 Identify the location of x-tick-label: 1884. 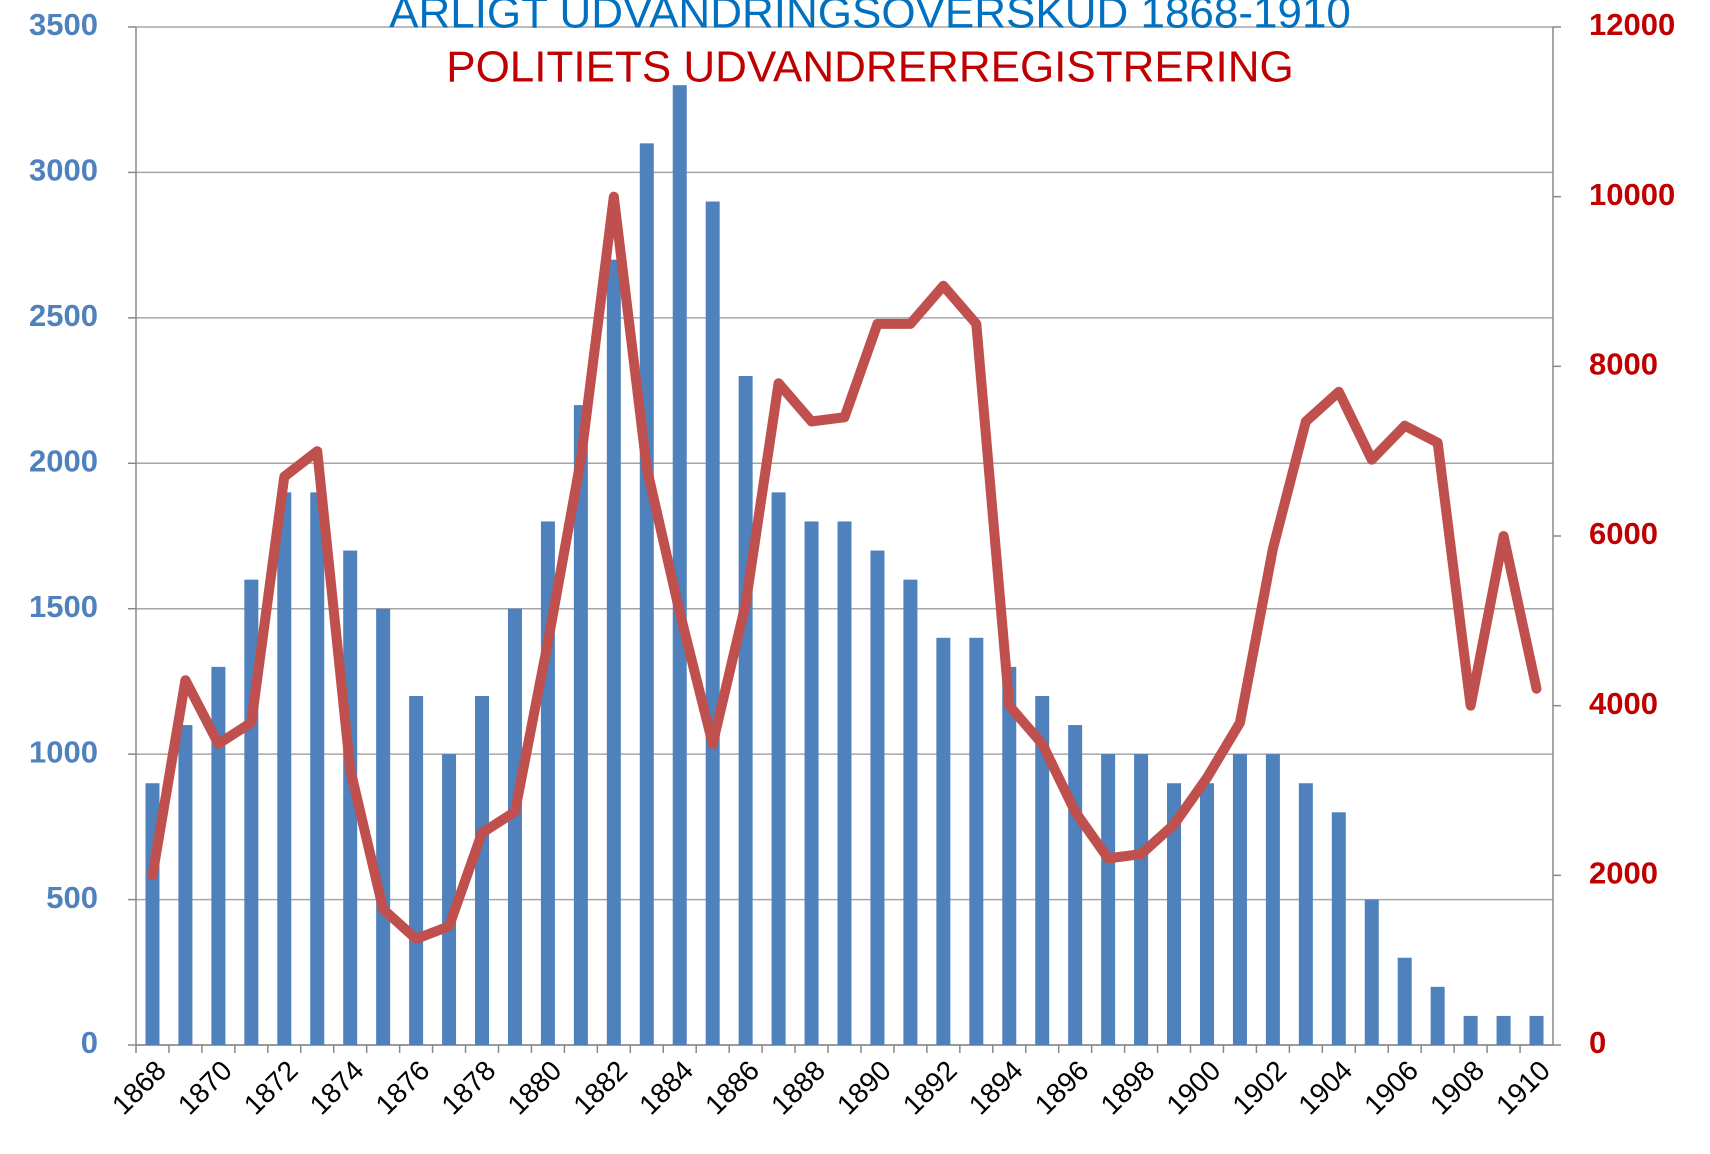
(666, 1088).